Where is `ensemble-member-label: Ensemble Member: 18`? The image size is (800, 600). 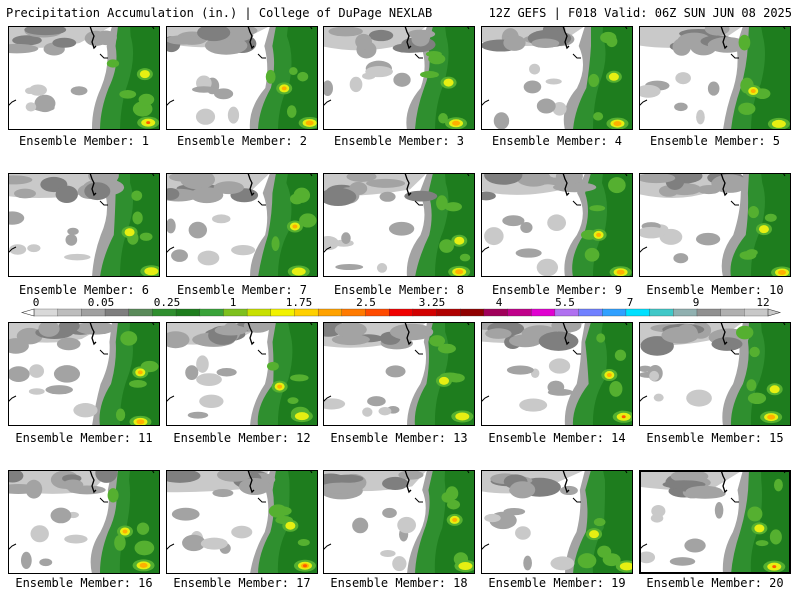 ensemble-member-label: Ensemble Member: 18 is located at coordinates (399, 583).